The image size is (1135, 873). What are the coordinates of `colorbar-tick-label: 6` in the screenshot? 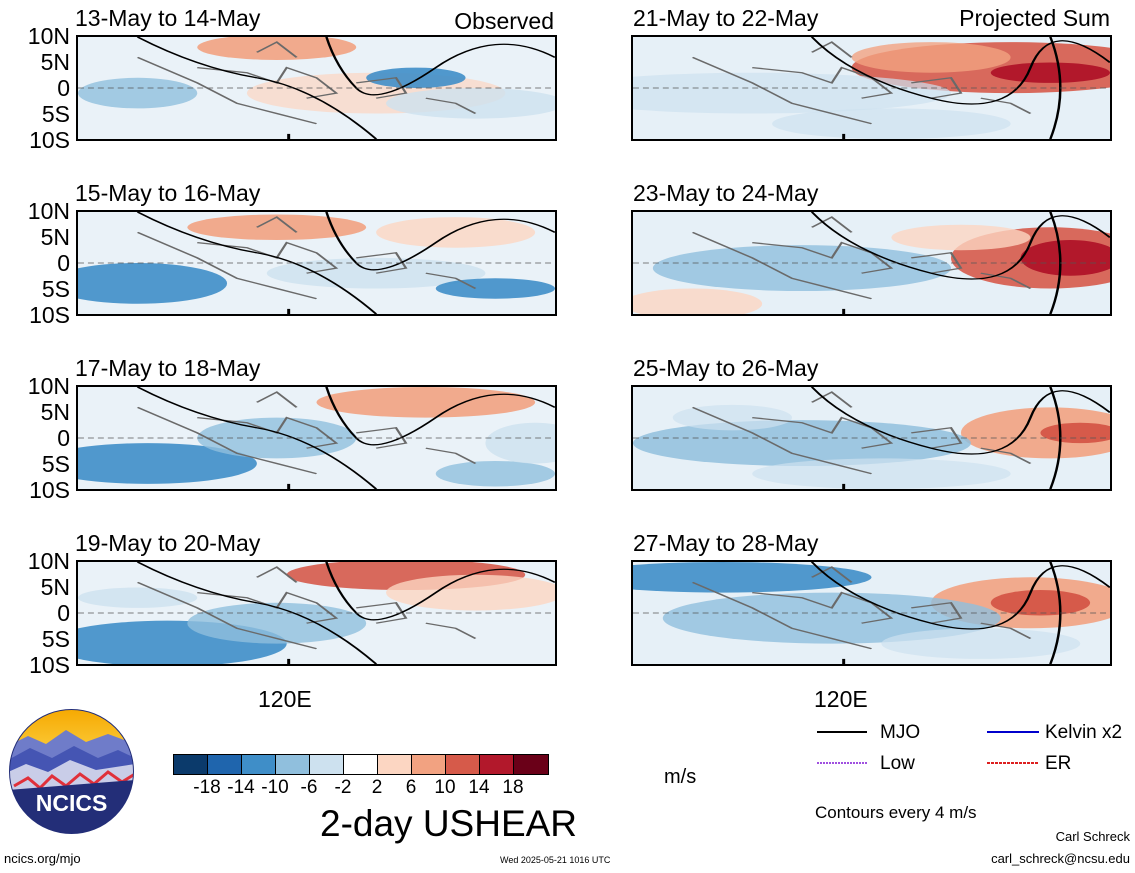 It's located at (411, 787).